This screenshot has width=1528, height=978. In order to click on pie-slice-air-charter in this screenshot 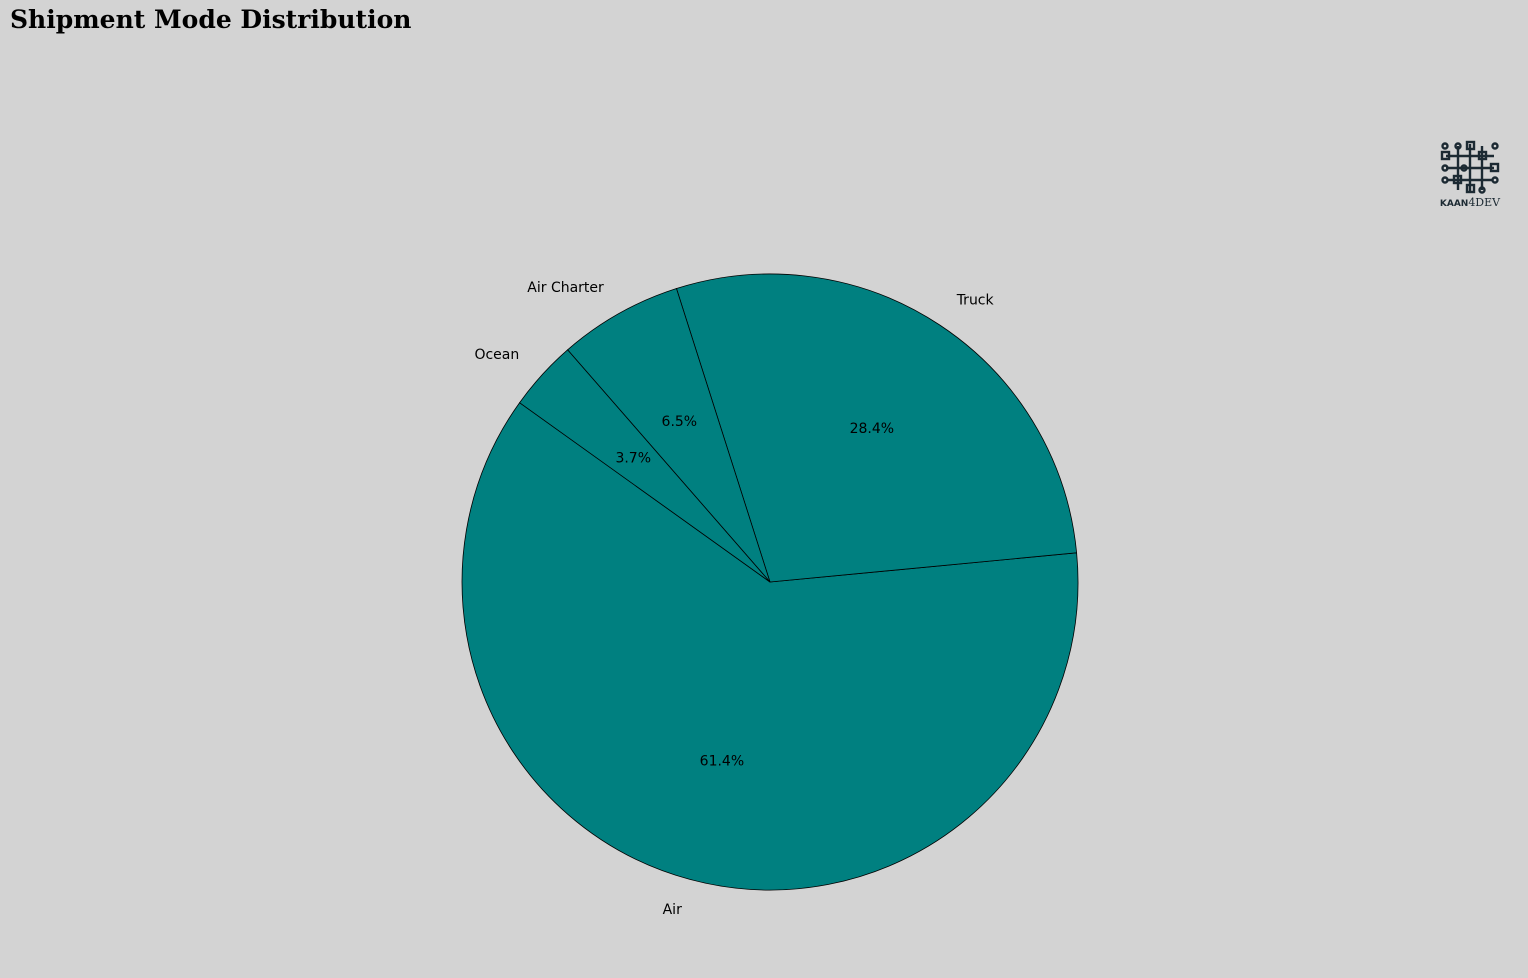, I will do `click(669, 435)`.